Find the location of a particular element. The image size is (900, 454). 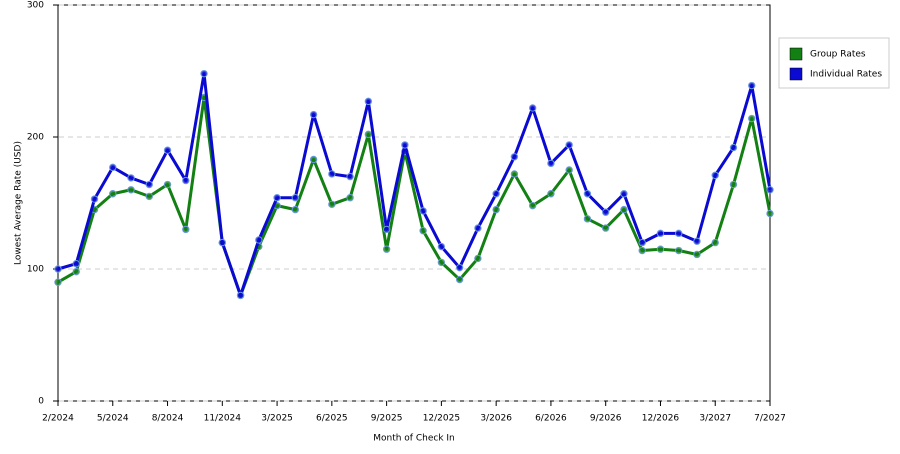

y-tick-label: 300 is located at coordinates (35, 6).